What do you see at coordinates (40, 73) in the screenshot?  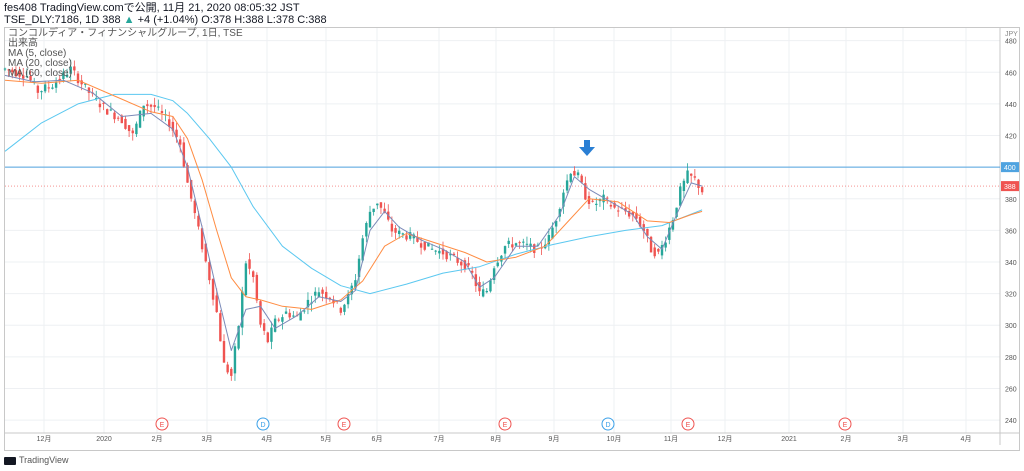 I see `legend-ma60: MA (60, close)` at bounding box center [40, 73].